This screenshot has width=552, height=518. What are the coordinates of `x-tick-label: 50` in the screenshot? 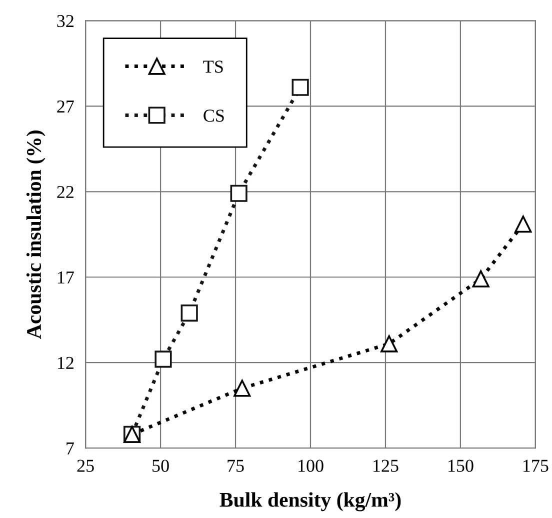 It's located at (160, 466).